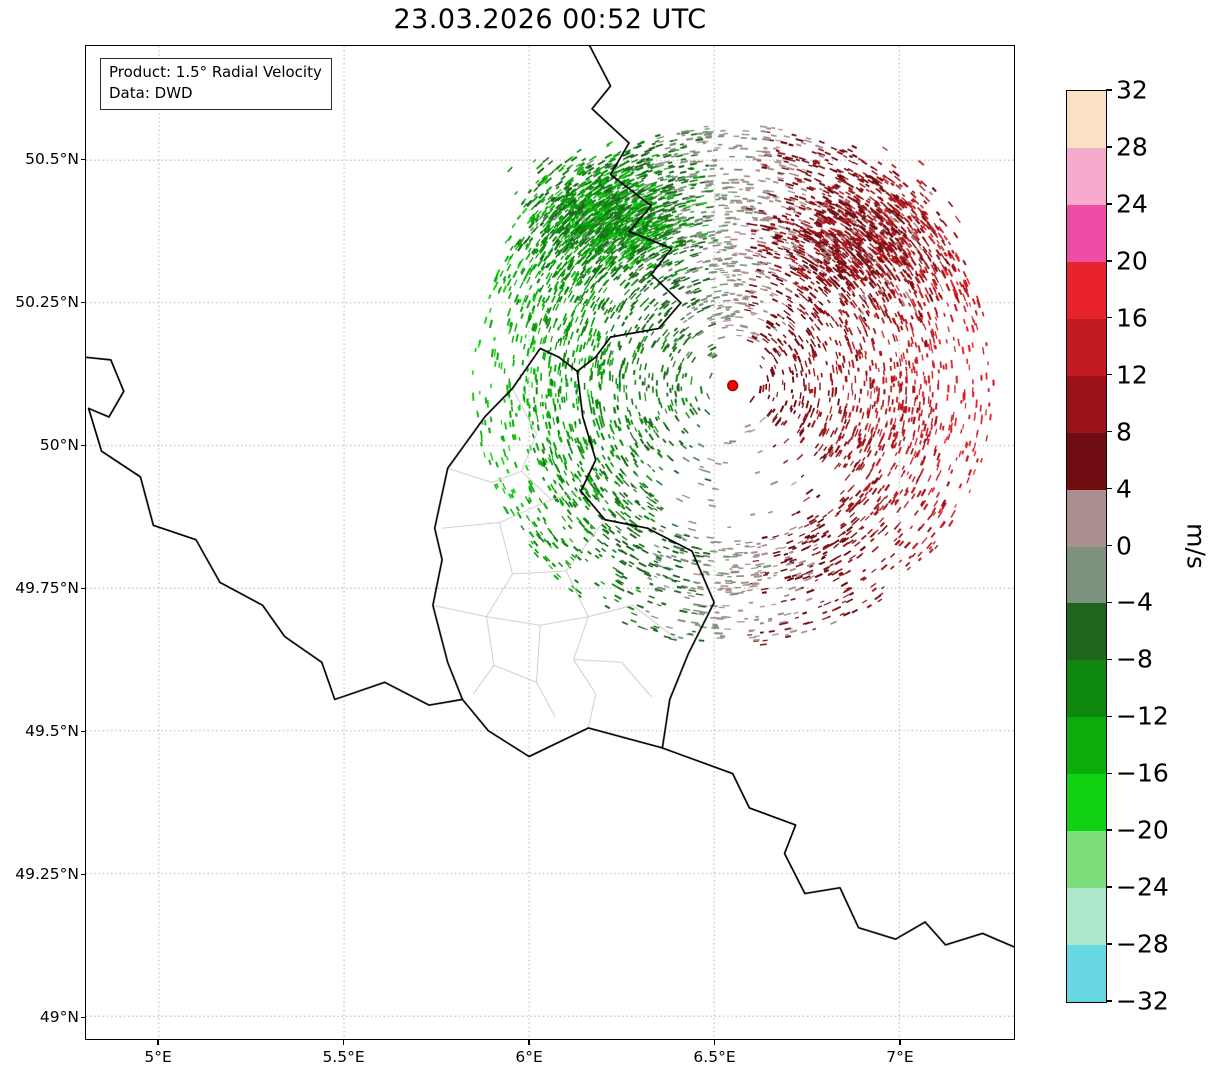  Describe the element at coordinates (1142, 773) in the screenshot. I see `colorbar-tick-label: −16` at that location.